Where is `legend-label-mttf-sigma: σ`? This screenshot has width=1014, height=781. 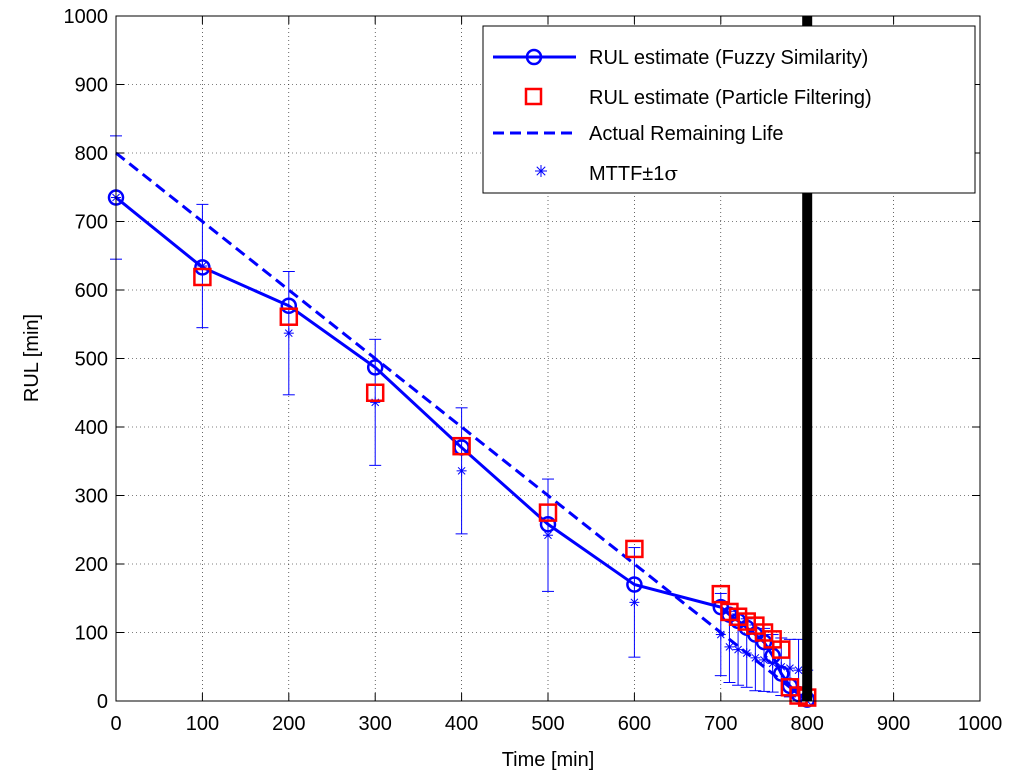
legend-label-mttf-sigma: σ is located at coordinates (671, 173).